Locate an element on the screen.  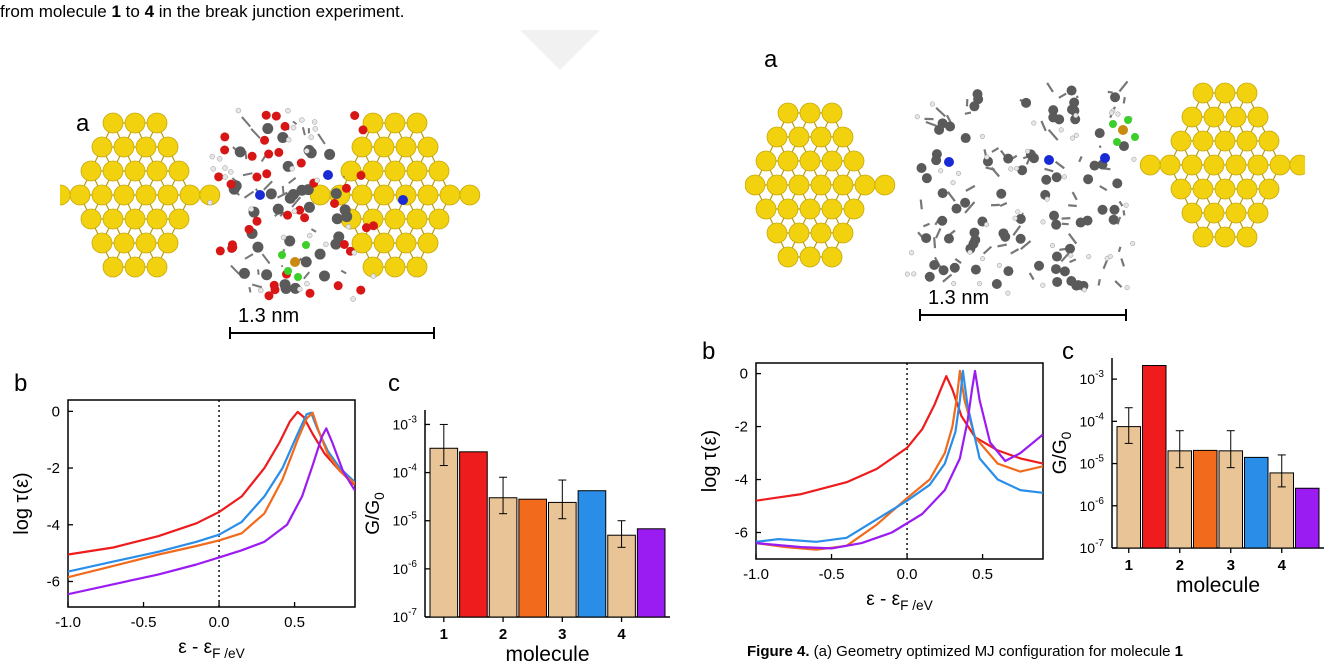
left-c-category-label: 2 is located at coordinates (503, 634).